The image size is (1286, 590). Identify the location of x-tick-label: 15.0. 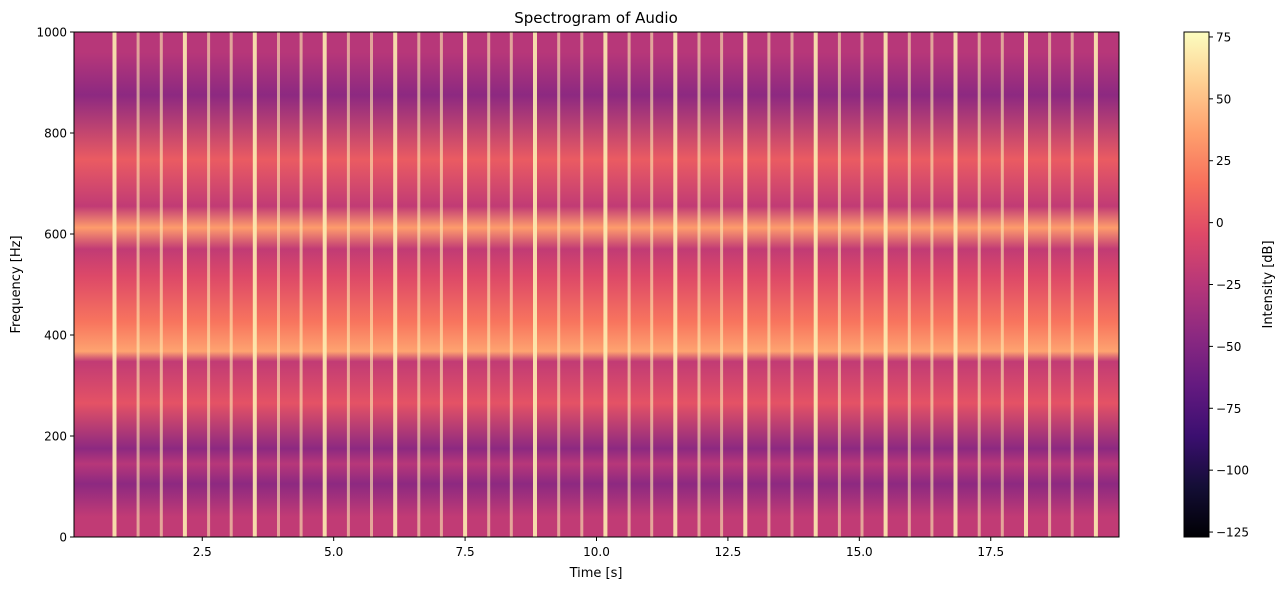
(859, 552).